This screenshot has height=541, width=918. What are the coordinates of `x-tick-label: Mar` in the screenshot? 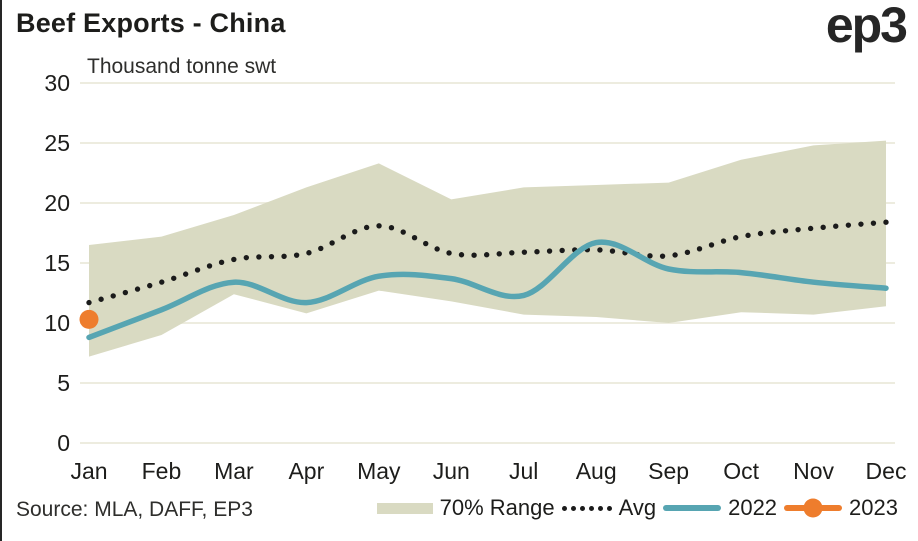 It's located at (234, 471).